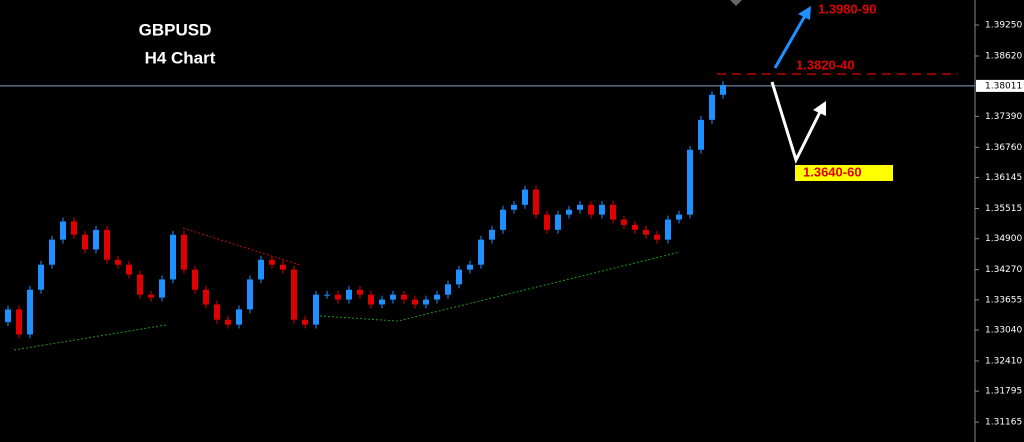  What do you see at coordinates (1003, 331) in the screenshot?
I see `y-tick-label: 1.33040` at bounding box center [1003, 331].